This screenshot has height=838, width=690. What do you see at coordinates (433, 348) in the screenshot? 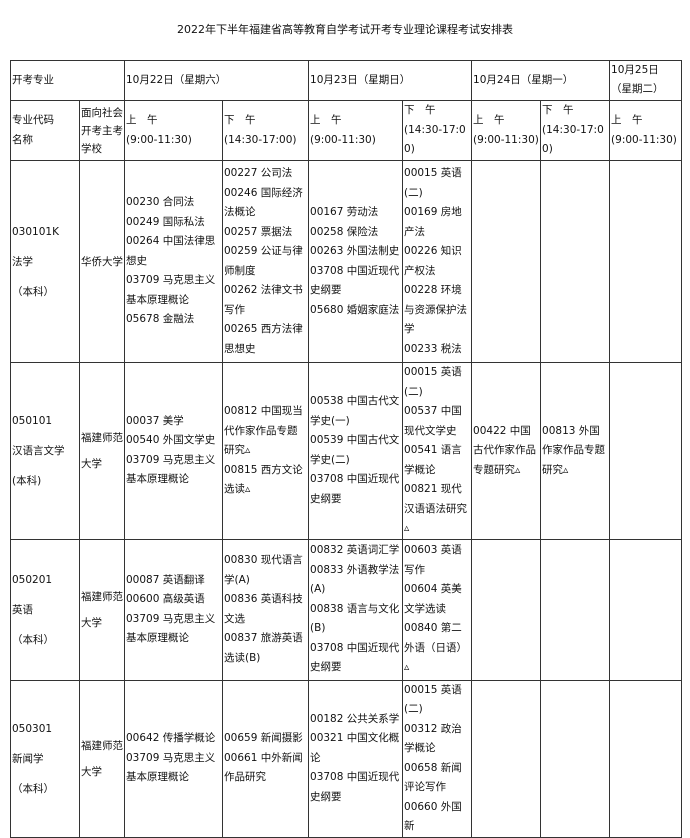
I see `course-item: 00233 税法` at bounding box center [433, 348].